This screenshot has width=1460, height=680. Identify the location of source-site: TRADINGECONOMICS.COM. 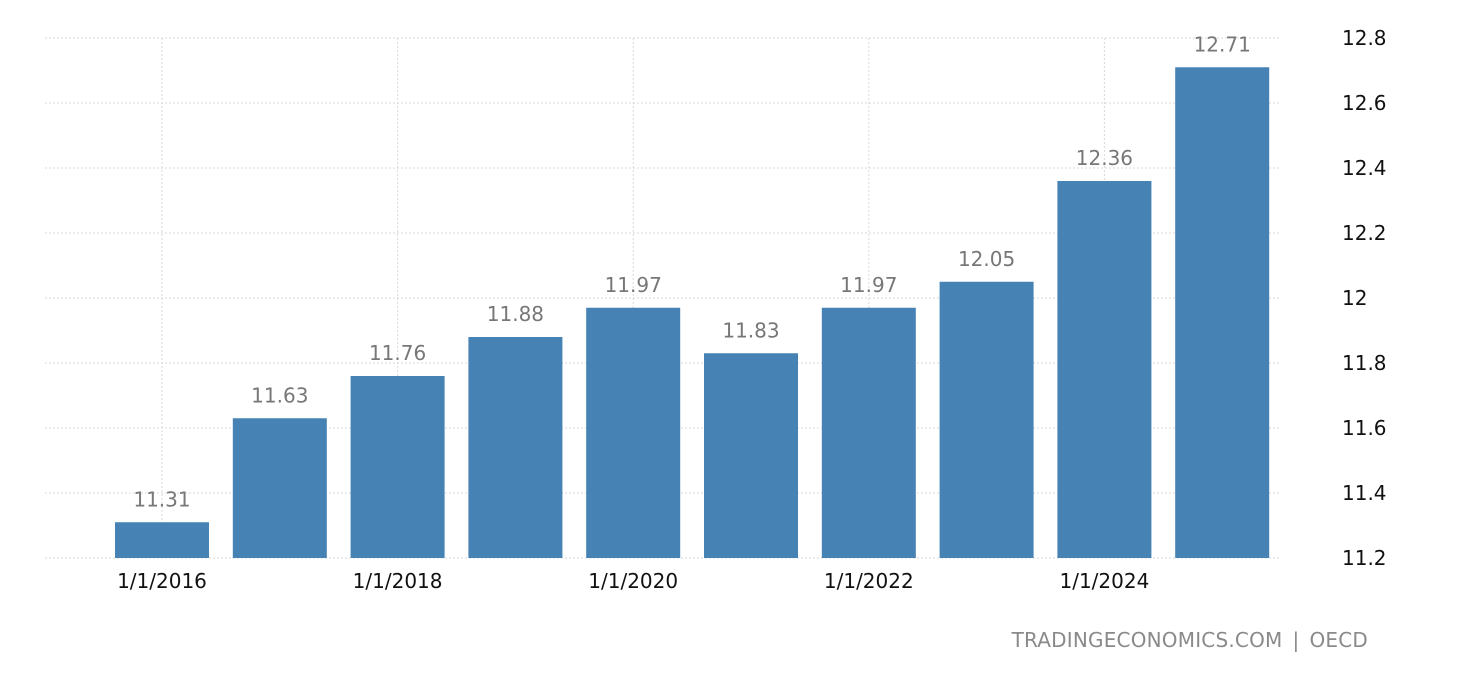
(1147, 640).